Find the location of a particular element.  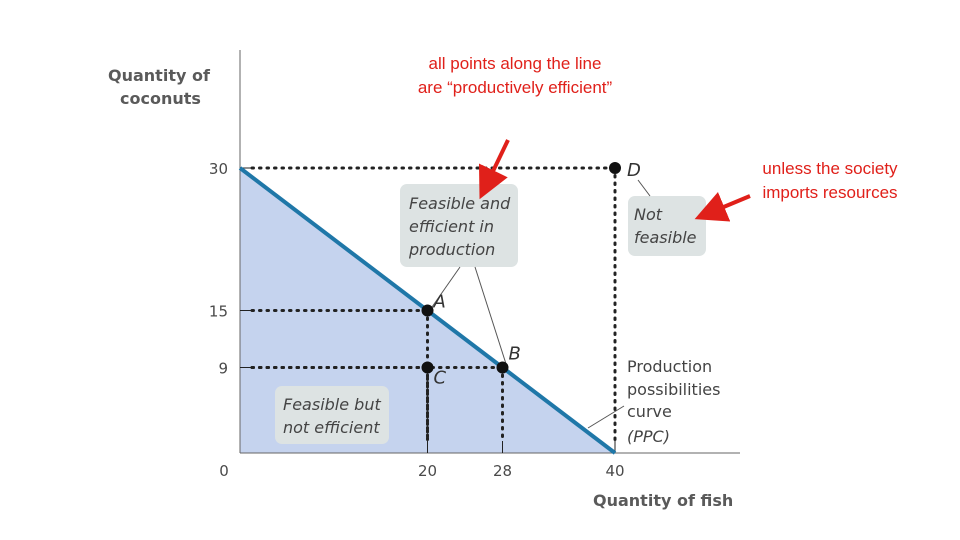

connector-ppc-label is located at coordinates (606, 417).